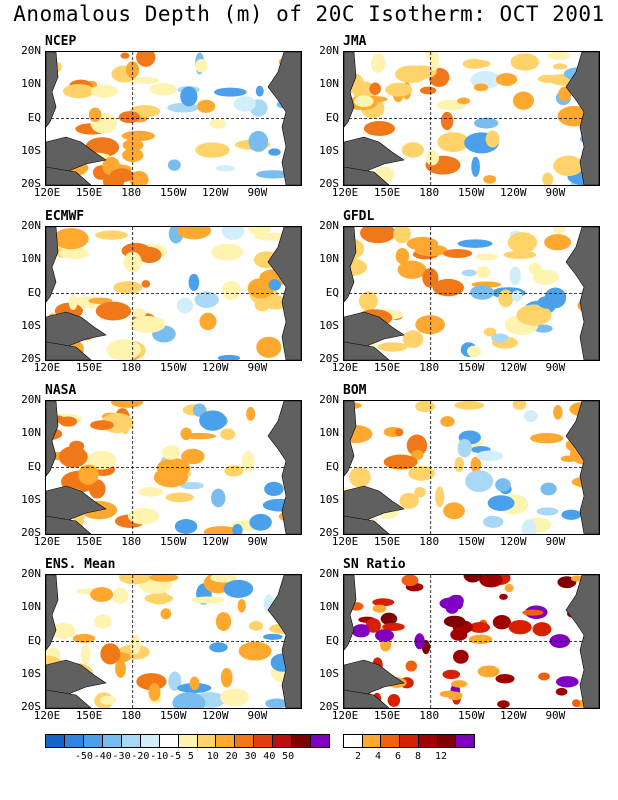 The image size is (618, 800). What do you see at coordinates (429, 192) in the screenshot?
I see `longitude-label: 180` at bounding box center [429, 192].